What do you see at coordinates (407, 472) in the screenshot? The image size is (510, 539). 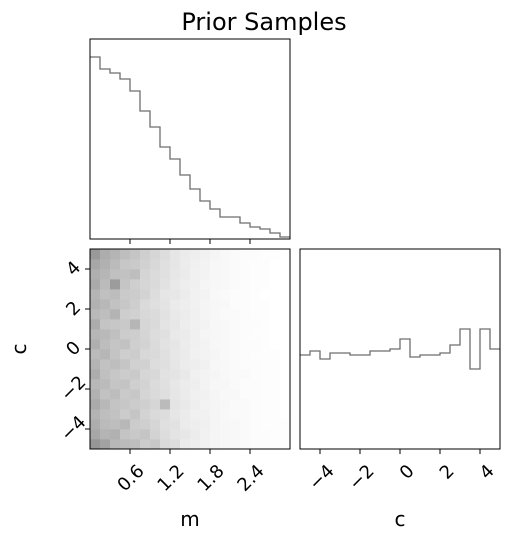 I see `x-tick-label: 0` at bounding box center [407, 472].